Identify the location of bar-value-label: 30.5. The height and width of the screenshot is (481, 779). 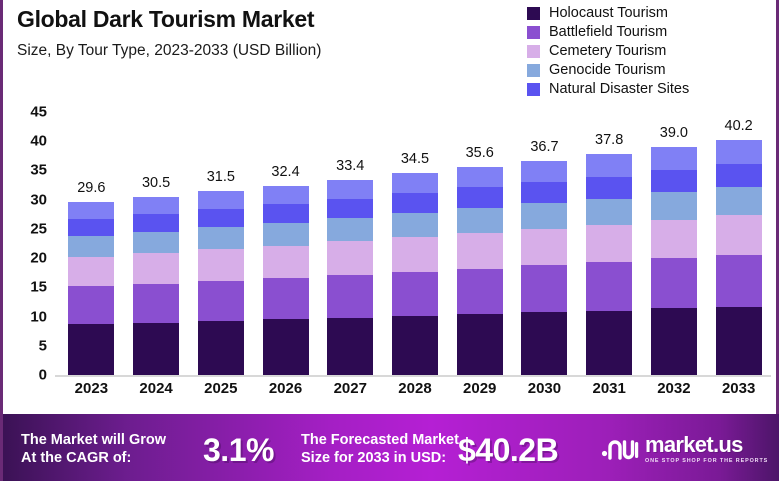
(156, 182).